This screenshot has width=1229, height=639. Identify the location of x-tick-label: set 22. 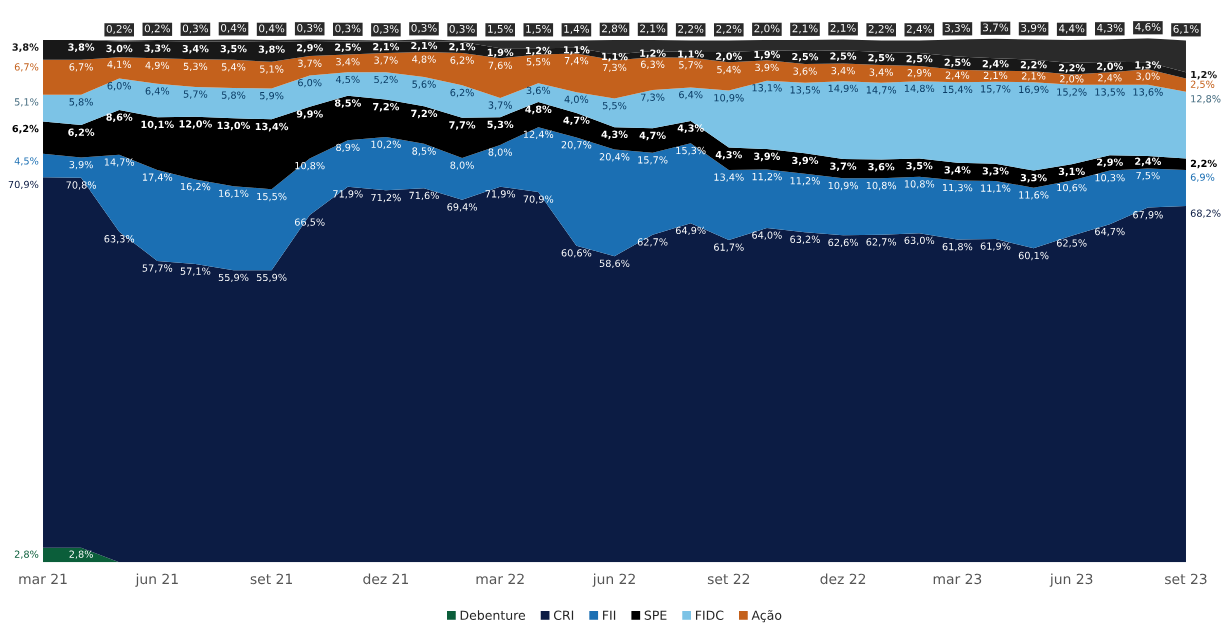
(728, 579).